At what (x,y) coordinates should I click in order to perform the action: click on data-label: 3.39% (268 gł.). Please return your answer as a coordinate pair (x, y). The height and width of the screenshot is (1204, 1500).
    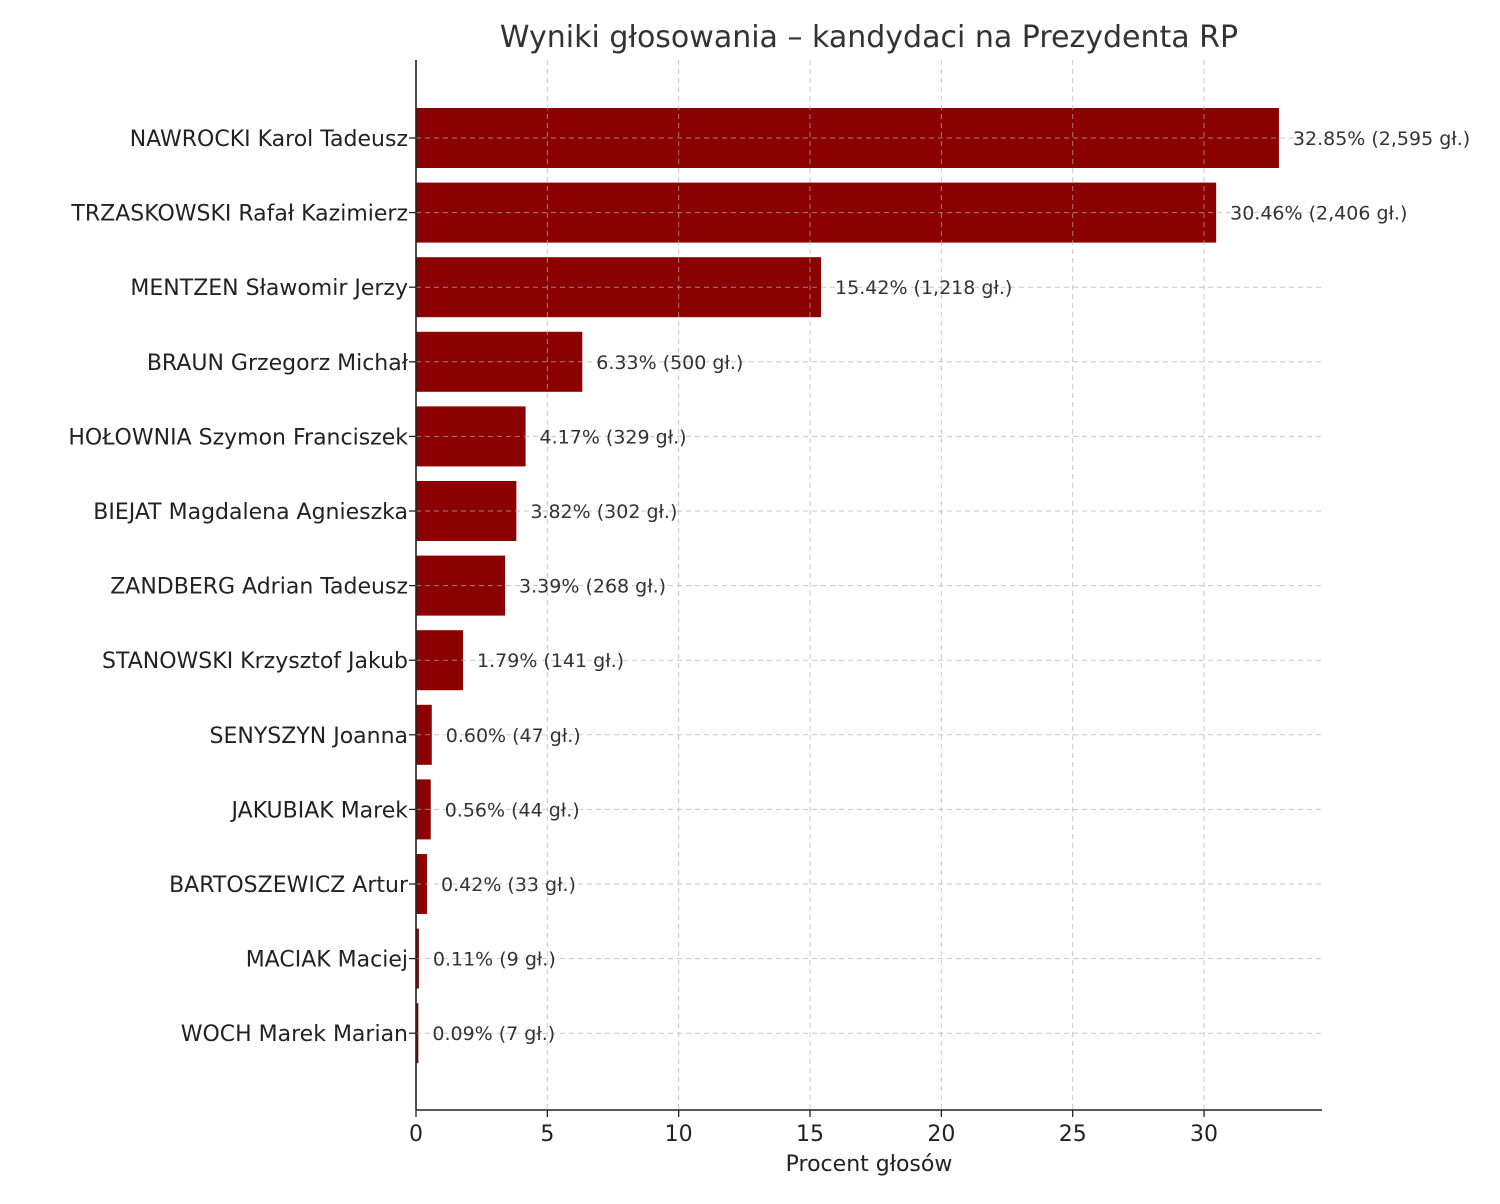
    Looking at the image, I should click on (592, 587).